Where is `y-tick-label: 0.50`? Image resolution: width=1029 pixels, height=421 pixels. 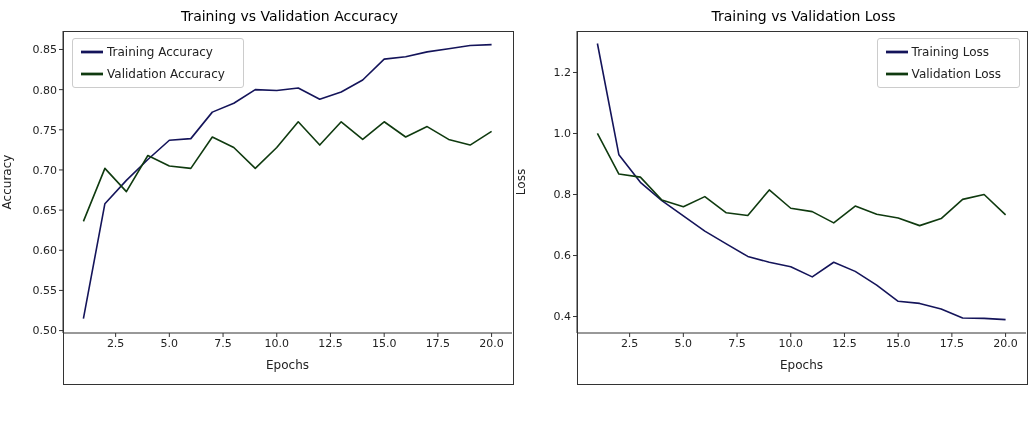
y-tick-label: 0.50 is located at coordinates (44, 331).